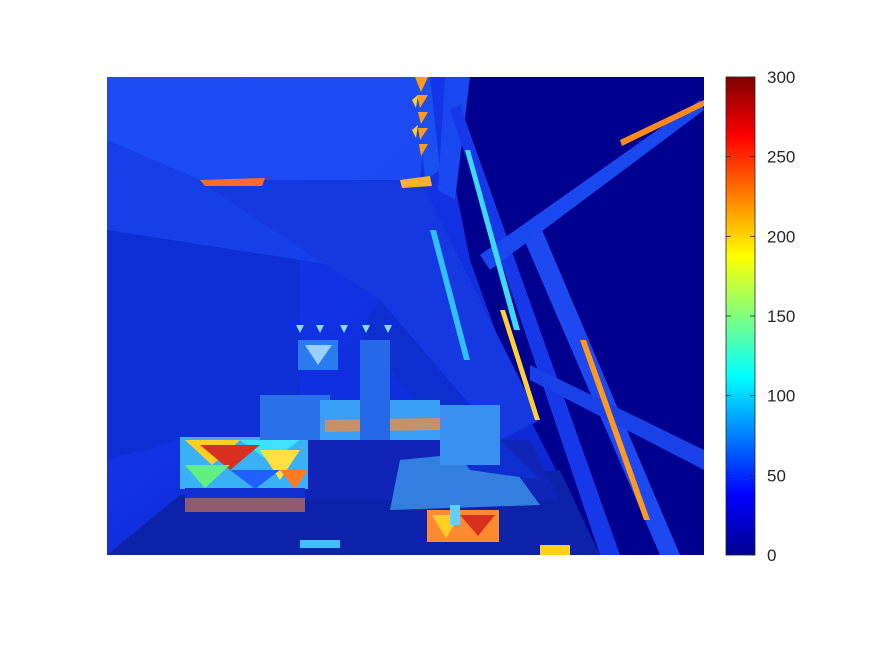 The width and height of the screenshot is (875, 656). Describe the element at coordinates (771, 555) in the screenshot. I see `colorbar-tick-label: 0` at that location.